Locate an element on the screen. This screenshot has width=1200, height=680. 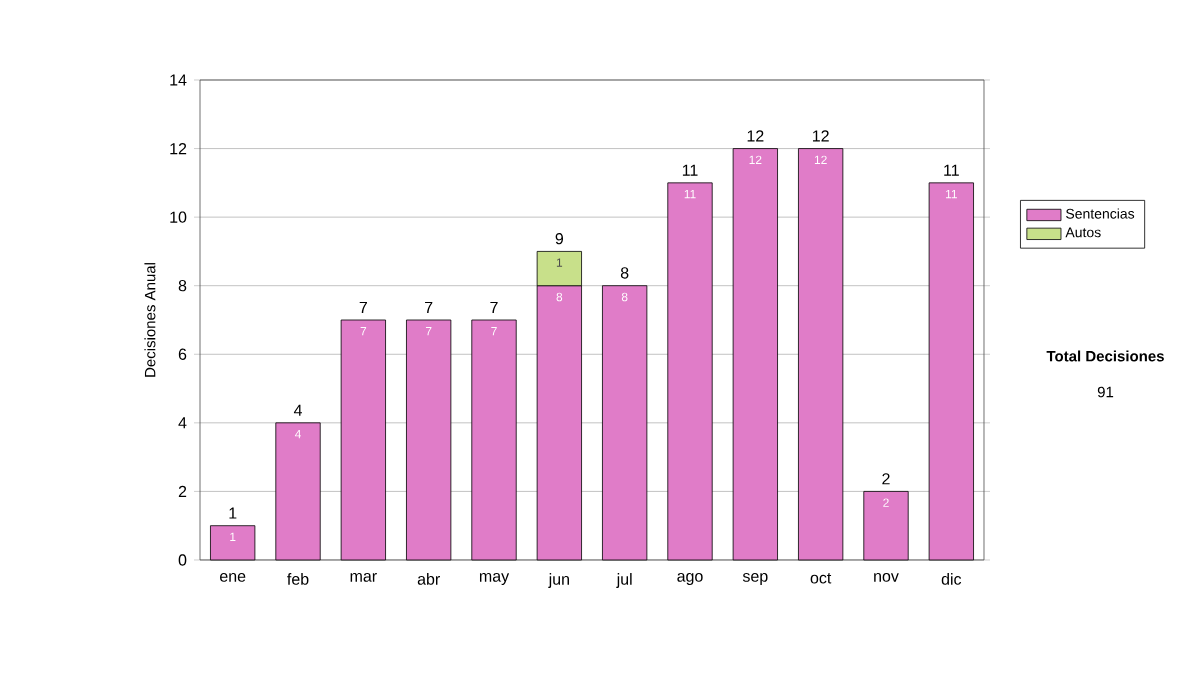
x-tick-label: sep is located at coordinates (755, 579).